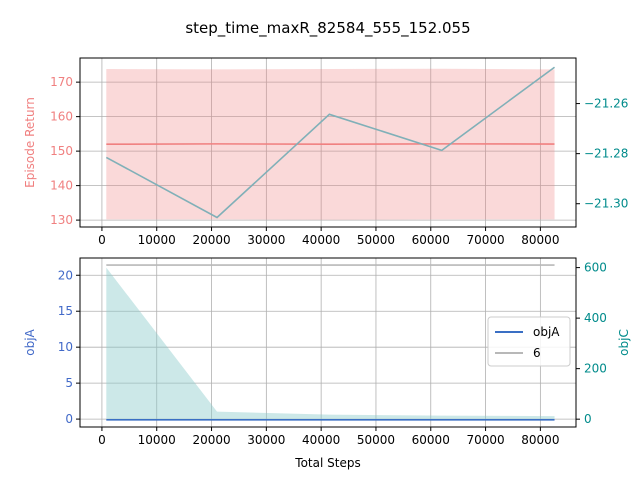  Describe the element at coordinates (595, 318) in the screenshot. I see `right-y-tick-label: 400` at that location.